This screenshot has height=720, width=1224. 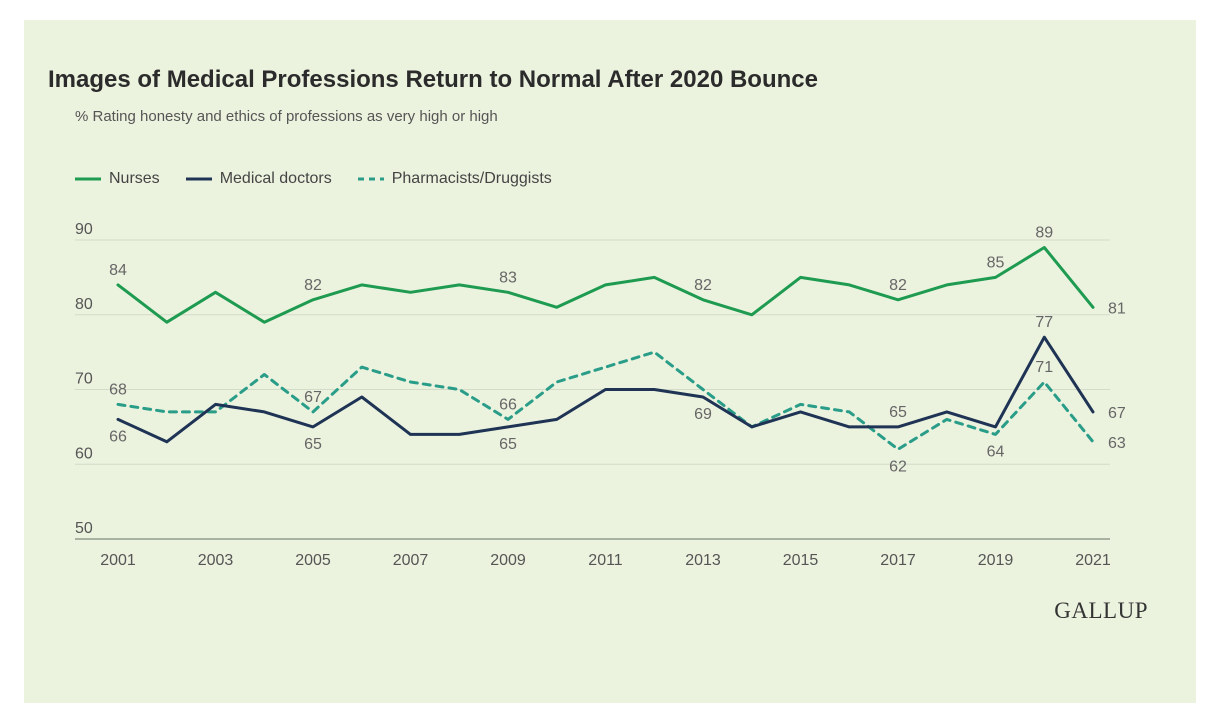 What do you see at coordinates (996, 262) in the screenshot?
I see `data-label-nurses: 85` at bounding box center [996, 262].